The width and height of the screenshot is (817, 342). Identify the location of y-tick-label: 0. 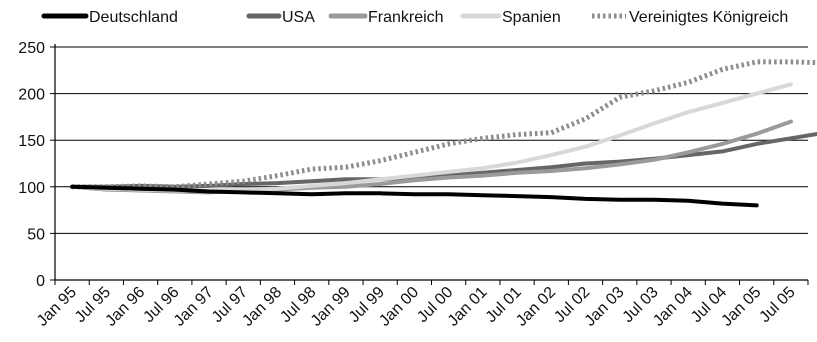
(40, 281).